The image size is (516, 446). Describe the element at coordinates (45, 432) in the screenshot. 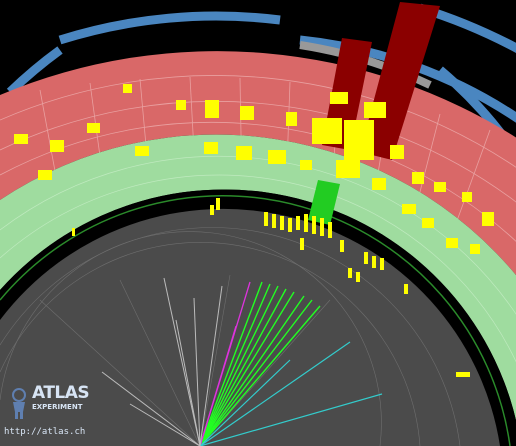

I see `logo-url: http://atlas.ch` at that location.